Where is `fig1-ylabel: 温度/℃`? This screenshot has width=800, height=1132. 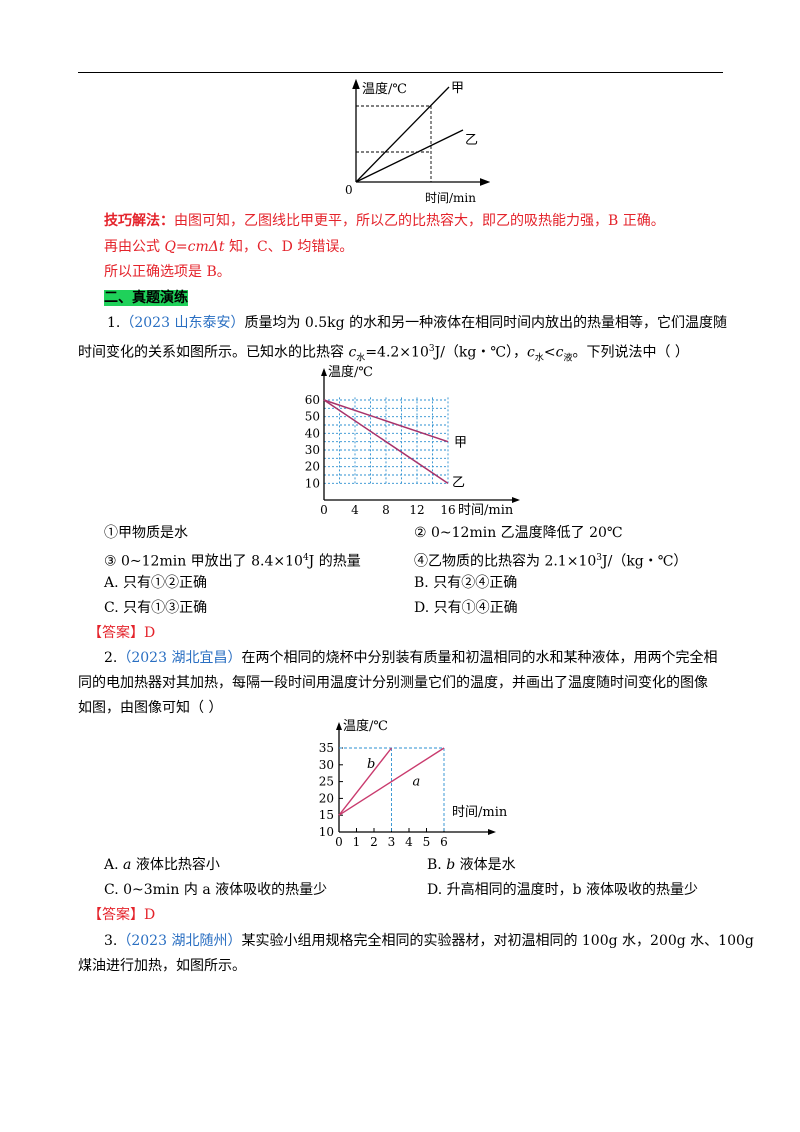
fig1-ylabel: 温度/℃ is located at coordinates (384, 89).